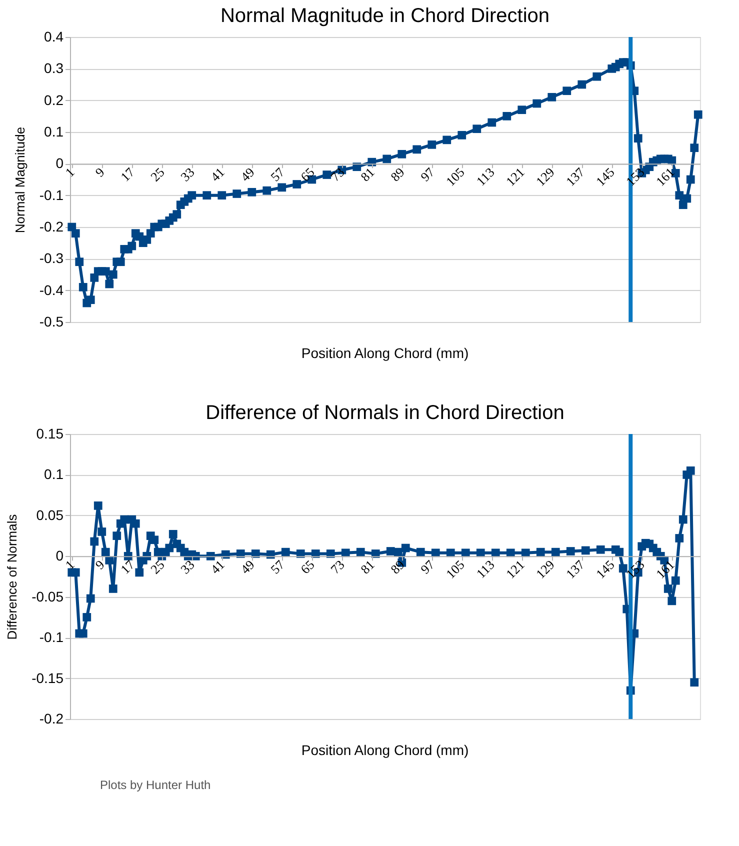 This screenshot has height=846, width=739. What do you see at coordinates (48, 678) in the screenshot?
I see `y-tick-label: -0.15` at bounding box center [48, 678].